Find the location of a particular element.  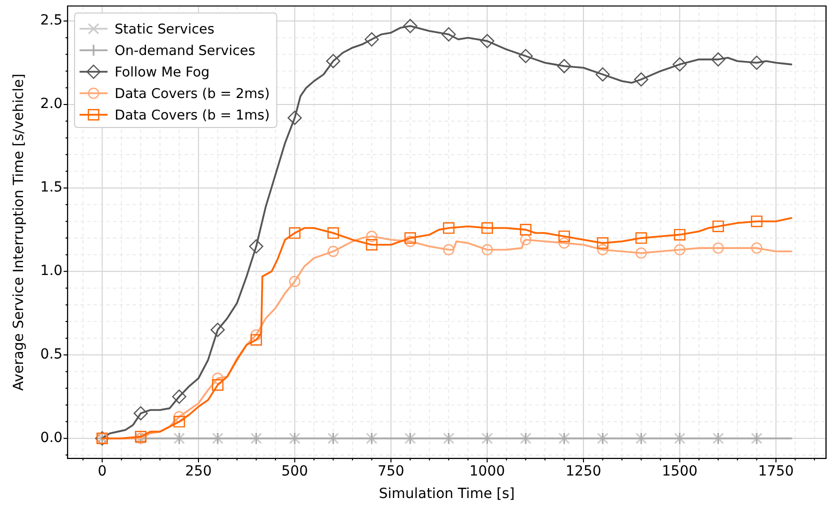

legend-label: Static Services is located at coordinates (164, 29).